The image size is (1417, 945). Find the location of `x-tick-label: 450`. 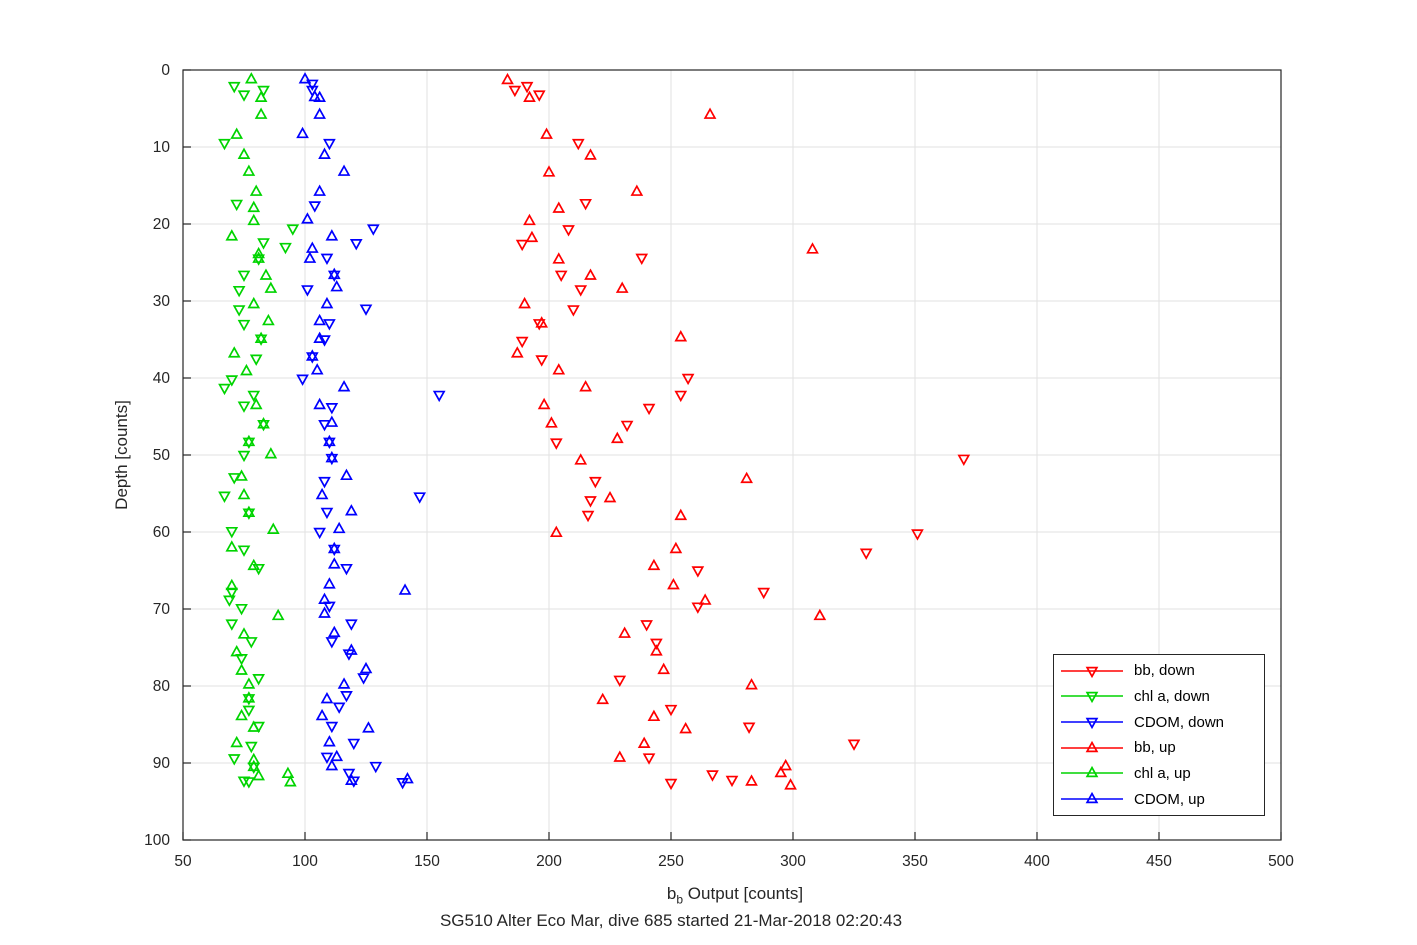

x-tick-label: 450 is located at coordinates (1159, 861).